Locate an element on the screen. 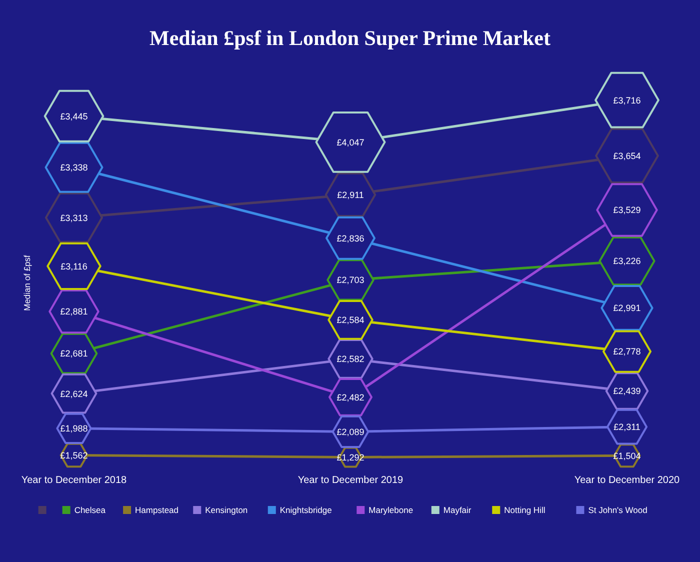 This screenshot has width=700, height=562. data-label: £3,313 is located at coordinates (74, 217).